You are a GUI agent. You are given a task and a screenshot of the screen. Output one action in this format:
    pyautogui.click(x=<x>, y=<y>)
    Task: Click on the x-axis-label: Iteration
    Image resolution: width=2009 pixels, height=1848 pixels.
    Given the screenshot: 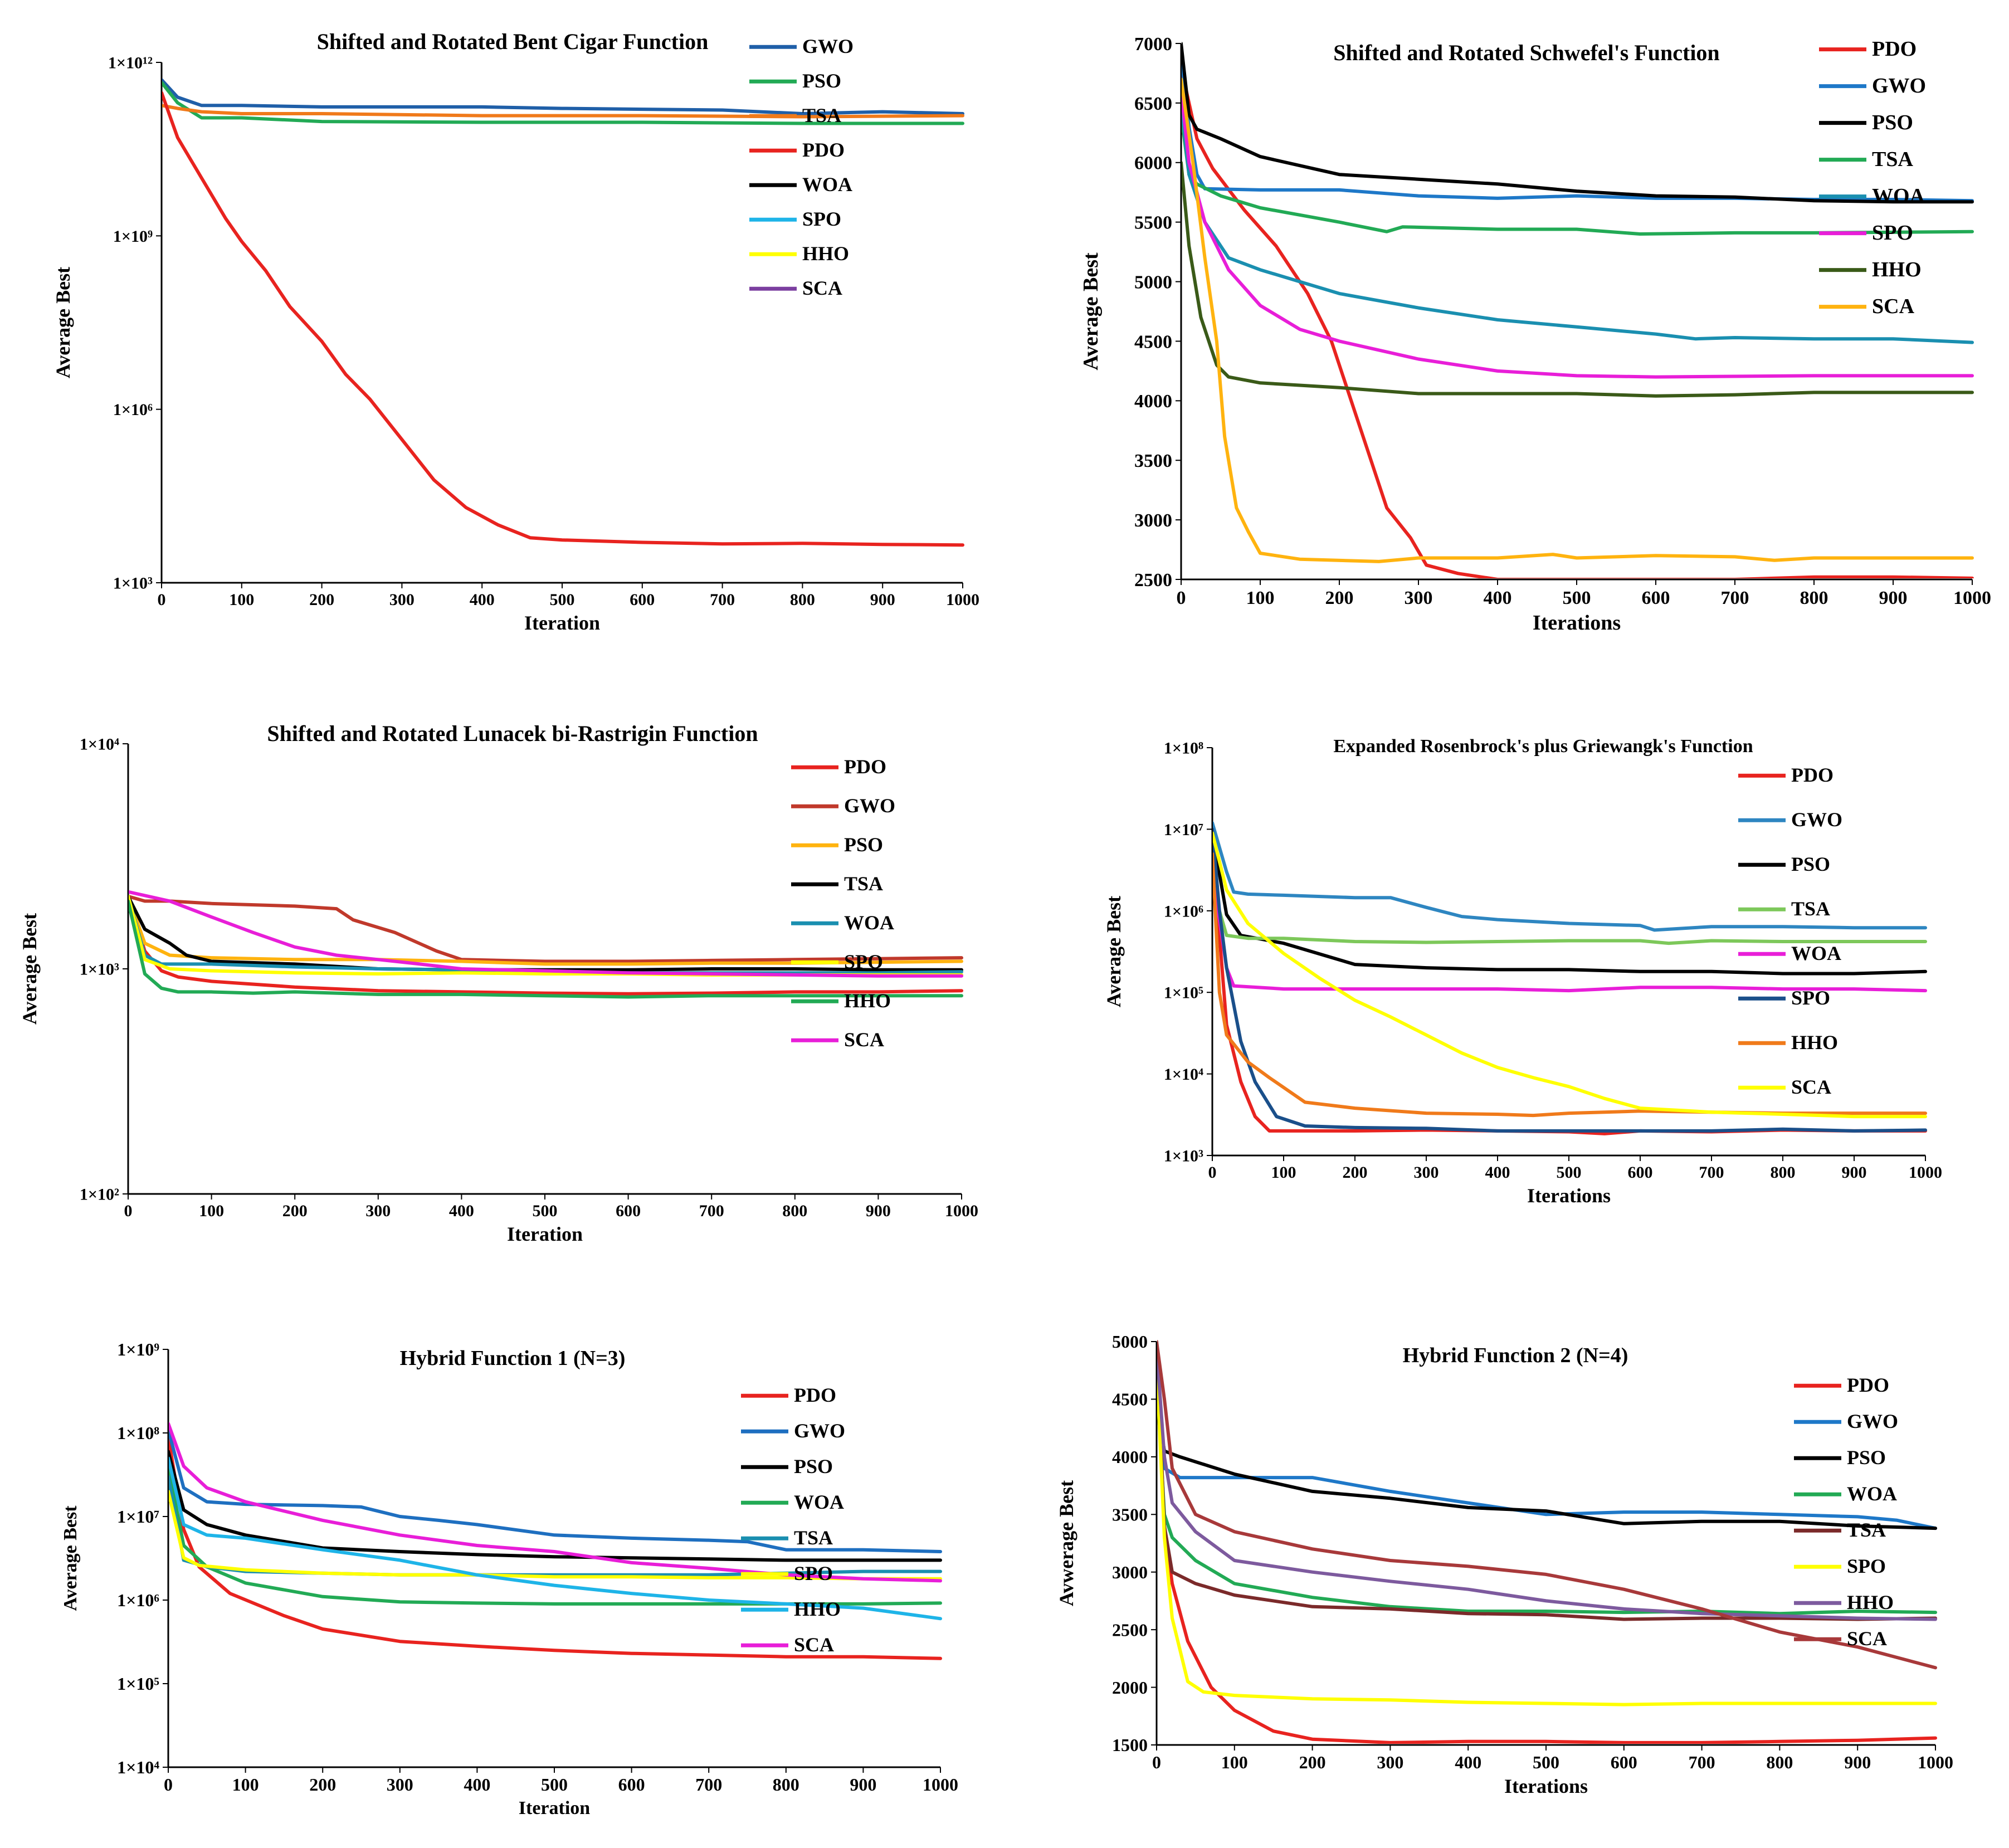 What is the action you would take?
    pyautogui.click(x=562, y=623)
    